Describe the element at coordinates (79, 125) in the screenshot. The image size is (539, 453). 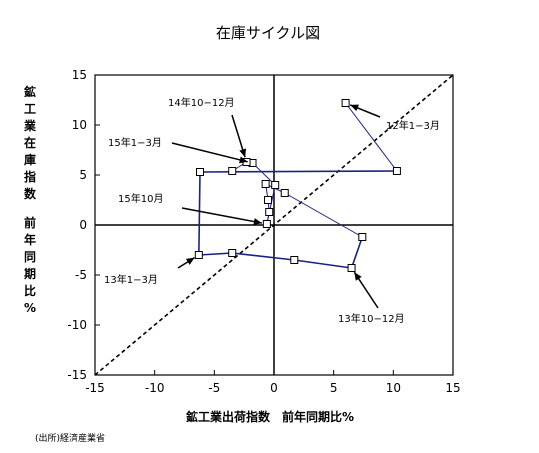
I see `y-tick-label: 10` at that location.